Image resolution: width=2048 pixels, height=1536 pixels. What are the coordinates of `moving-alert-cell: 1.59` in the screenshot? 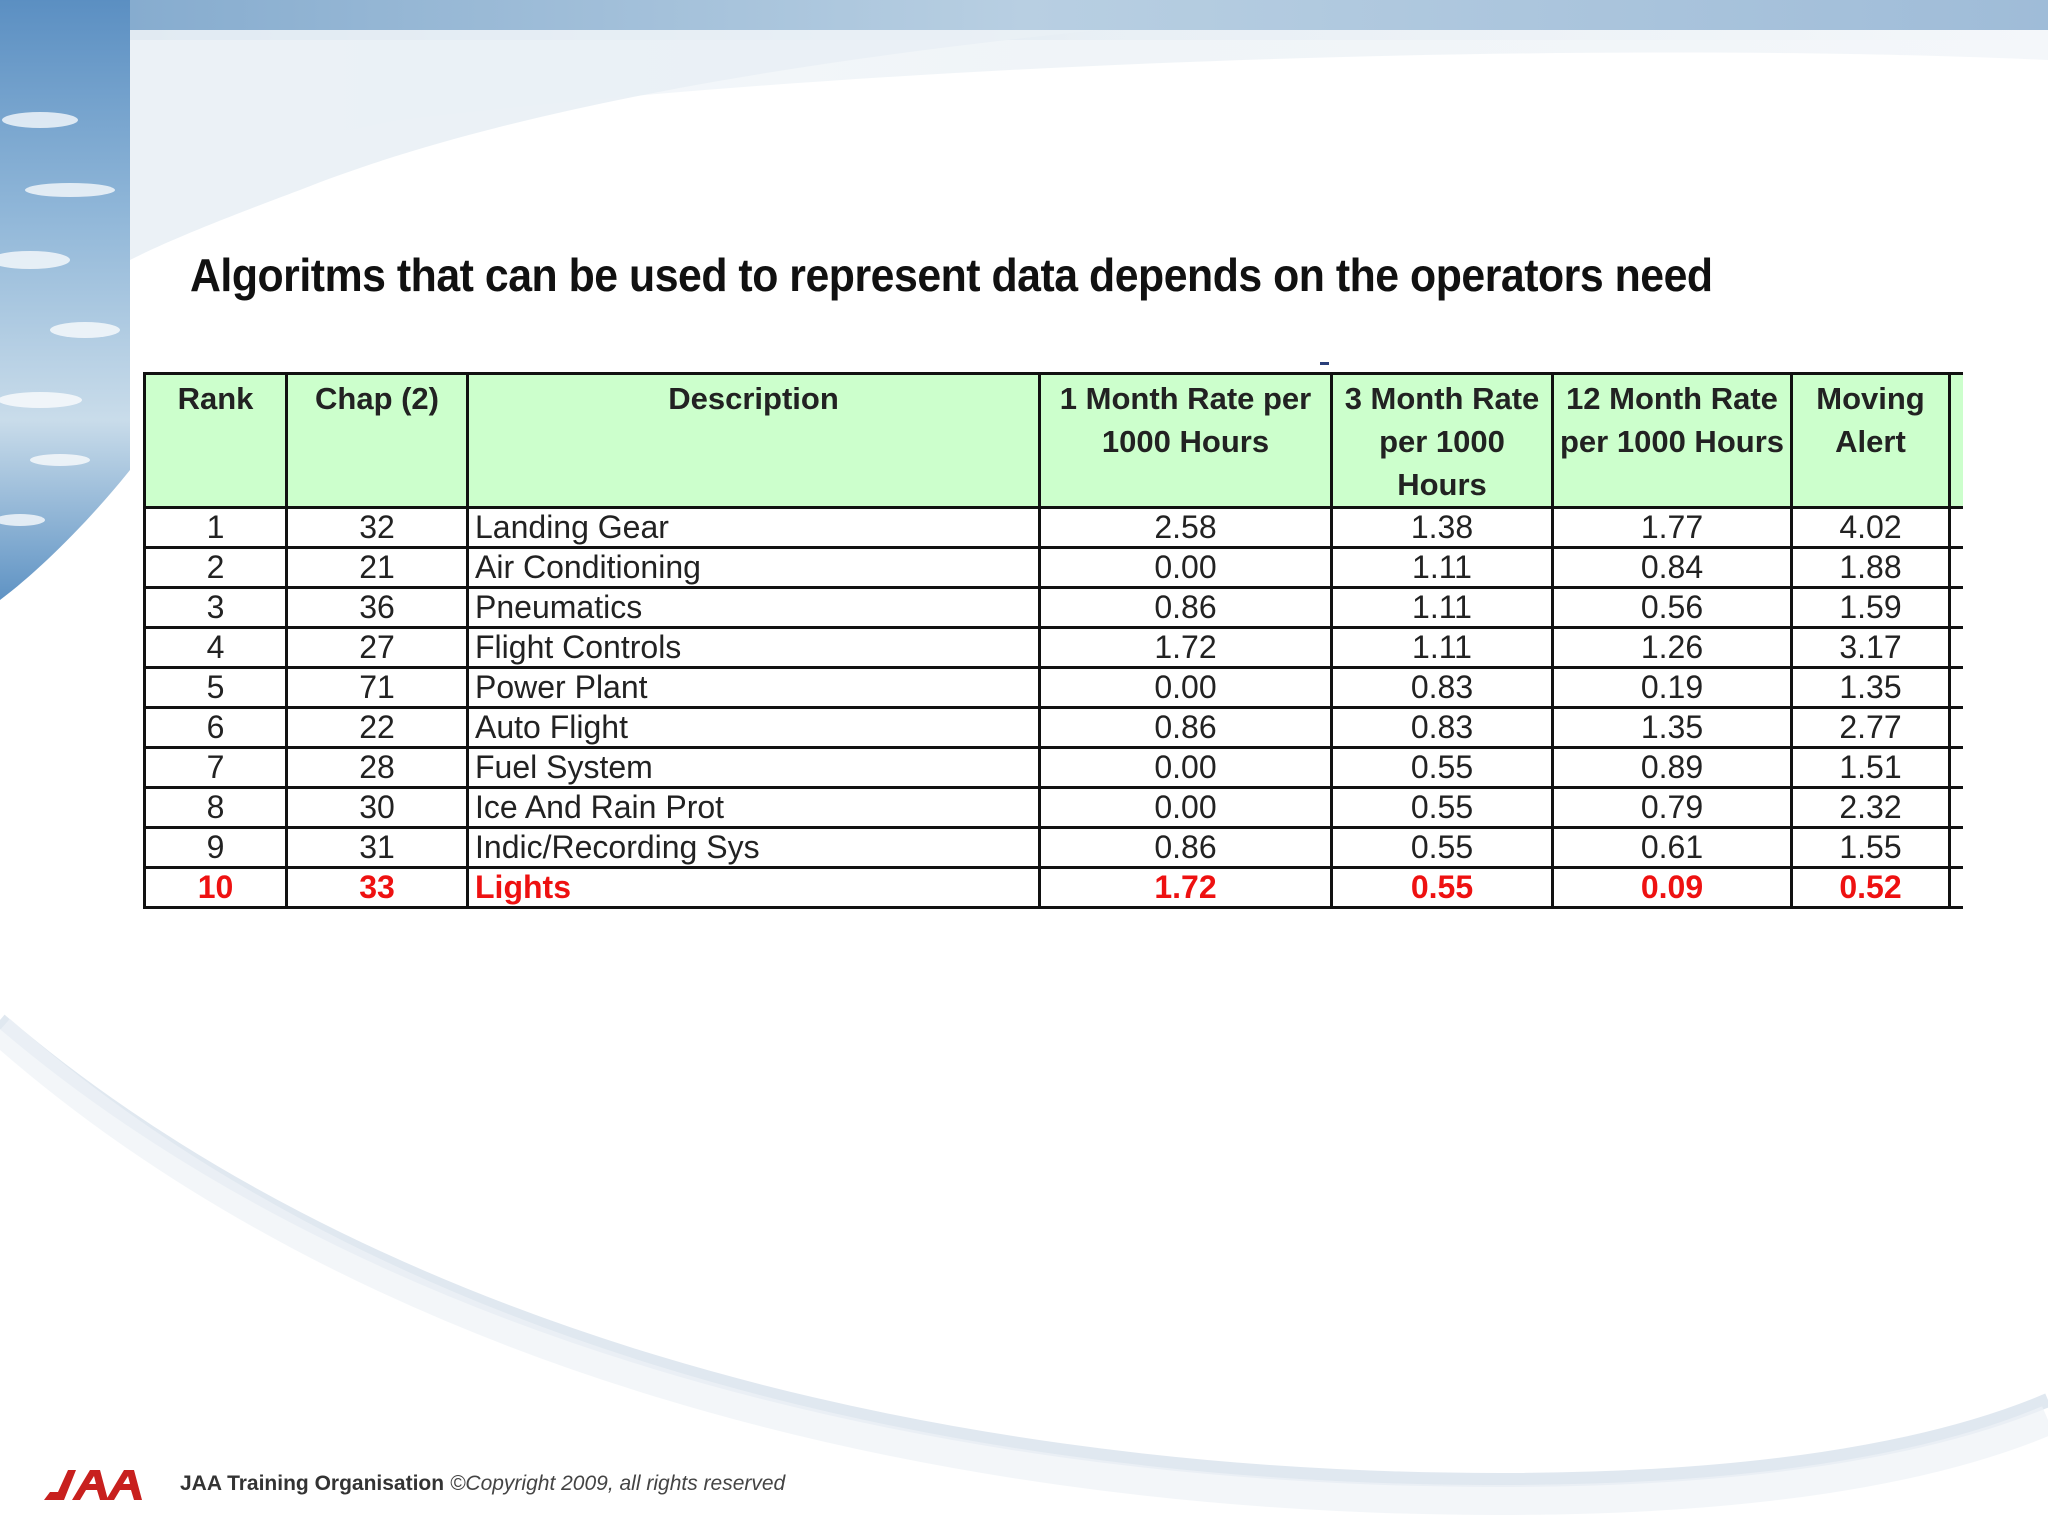 It's located at (1870, 607).